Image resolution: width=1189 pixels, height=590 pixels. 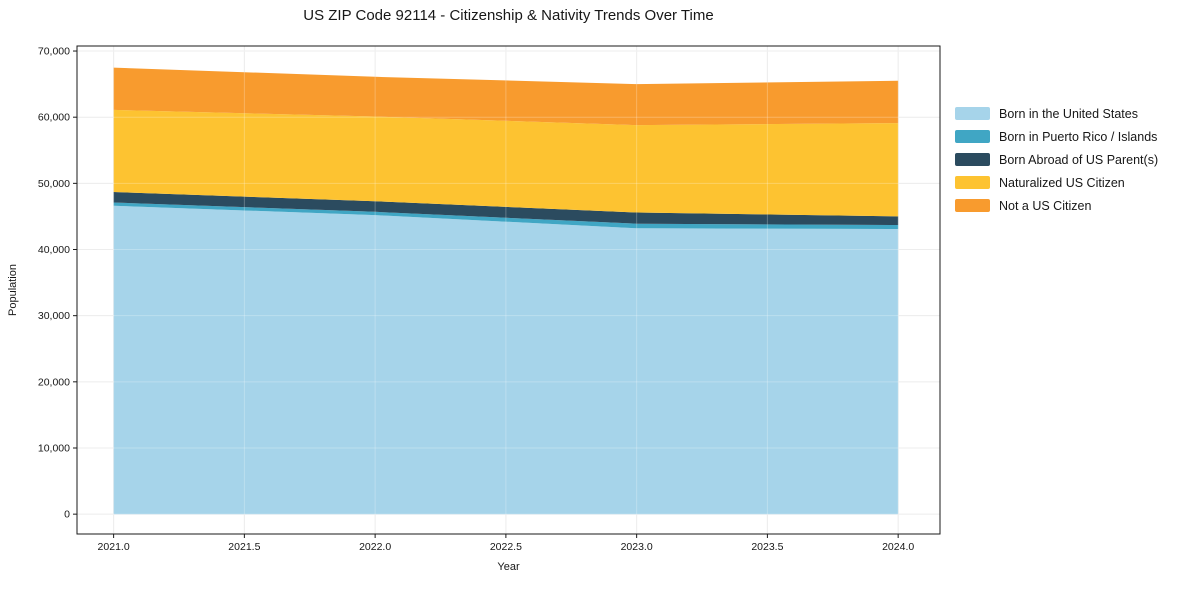 What do you see at coordinates (506, 163) in the screenshot?
I see `area-naturalized-us-citizen` at bounding box center [506, 163].